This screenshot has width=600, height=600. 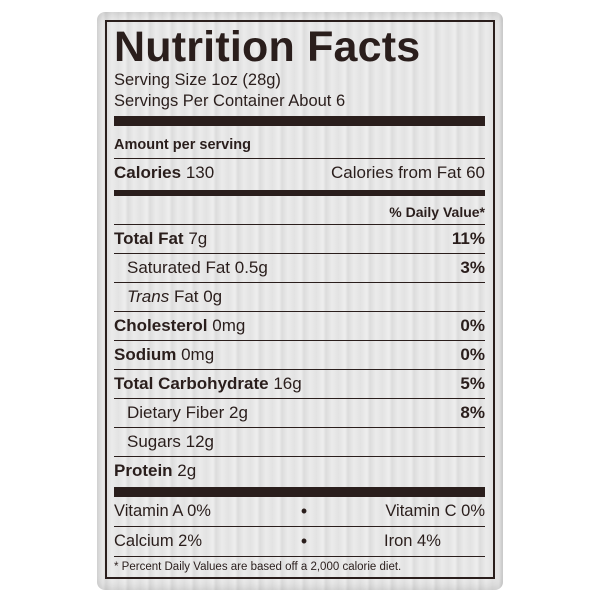 I want to click on calories-from-fat: Calories from Fat 60, so click(x=408, y=172).